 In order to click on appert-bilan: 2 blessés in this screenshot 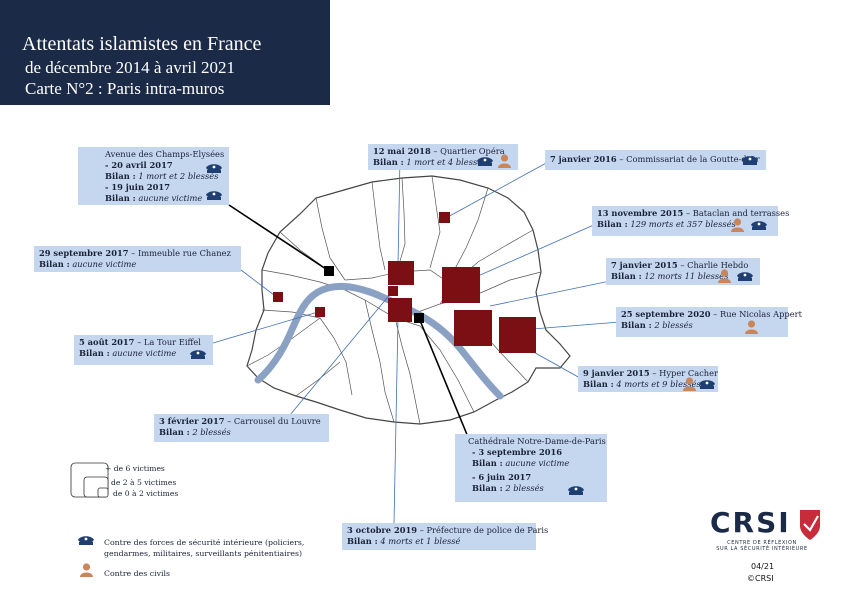, I will do `click(673, 325)`.